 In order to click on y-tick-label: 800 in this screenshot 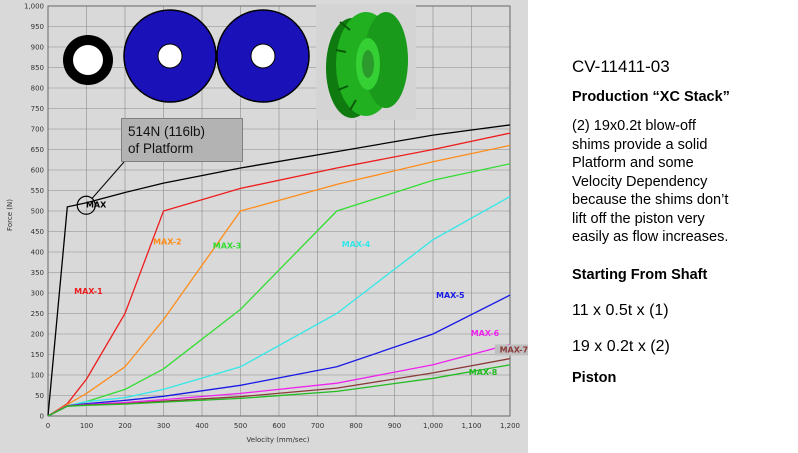, I will do `click(37, 89)`.